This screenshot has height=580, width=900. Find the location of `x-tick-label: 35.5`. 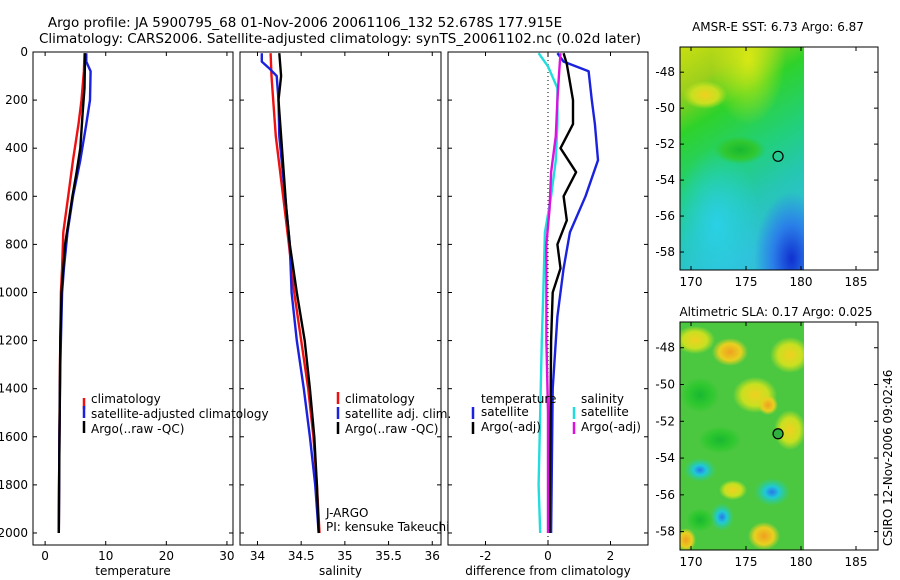

x-tick-label: 35.5 is located at coordinates (388, 556).